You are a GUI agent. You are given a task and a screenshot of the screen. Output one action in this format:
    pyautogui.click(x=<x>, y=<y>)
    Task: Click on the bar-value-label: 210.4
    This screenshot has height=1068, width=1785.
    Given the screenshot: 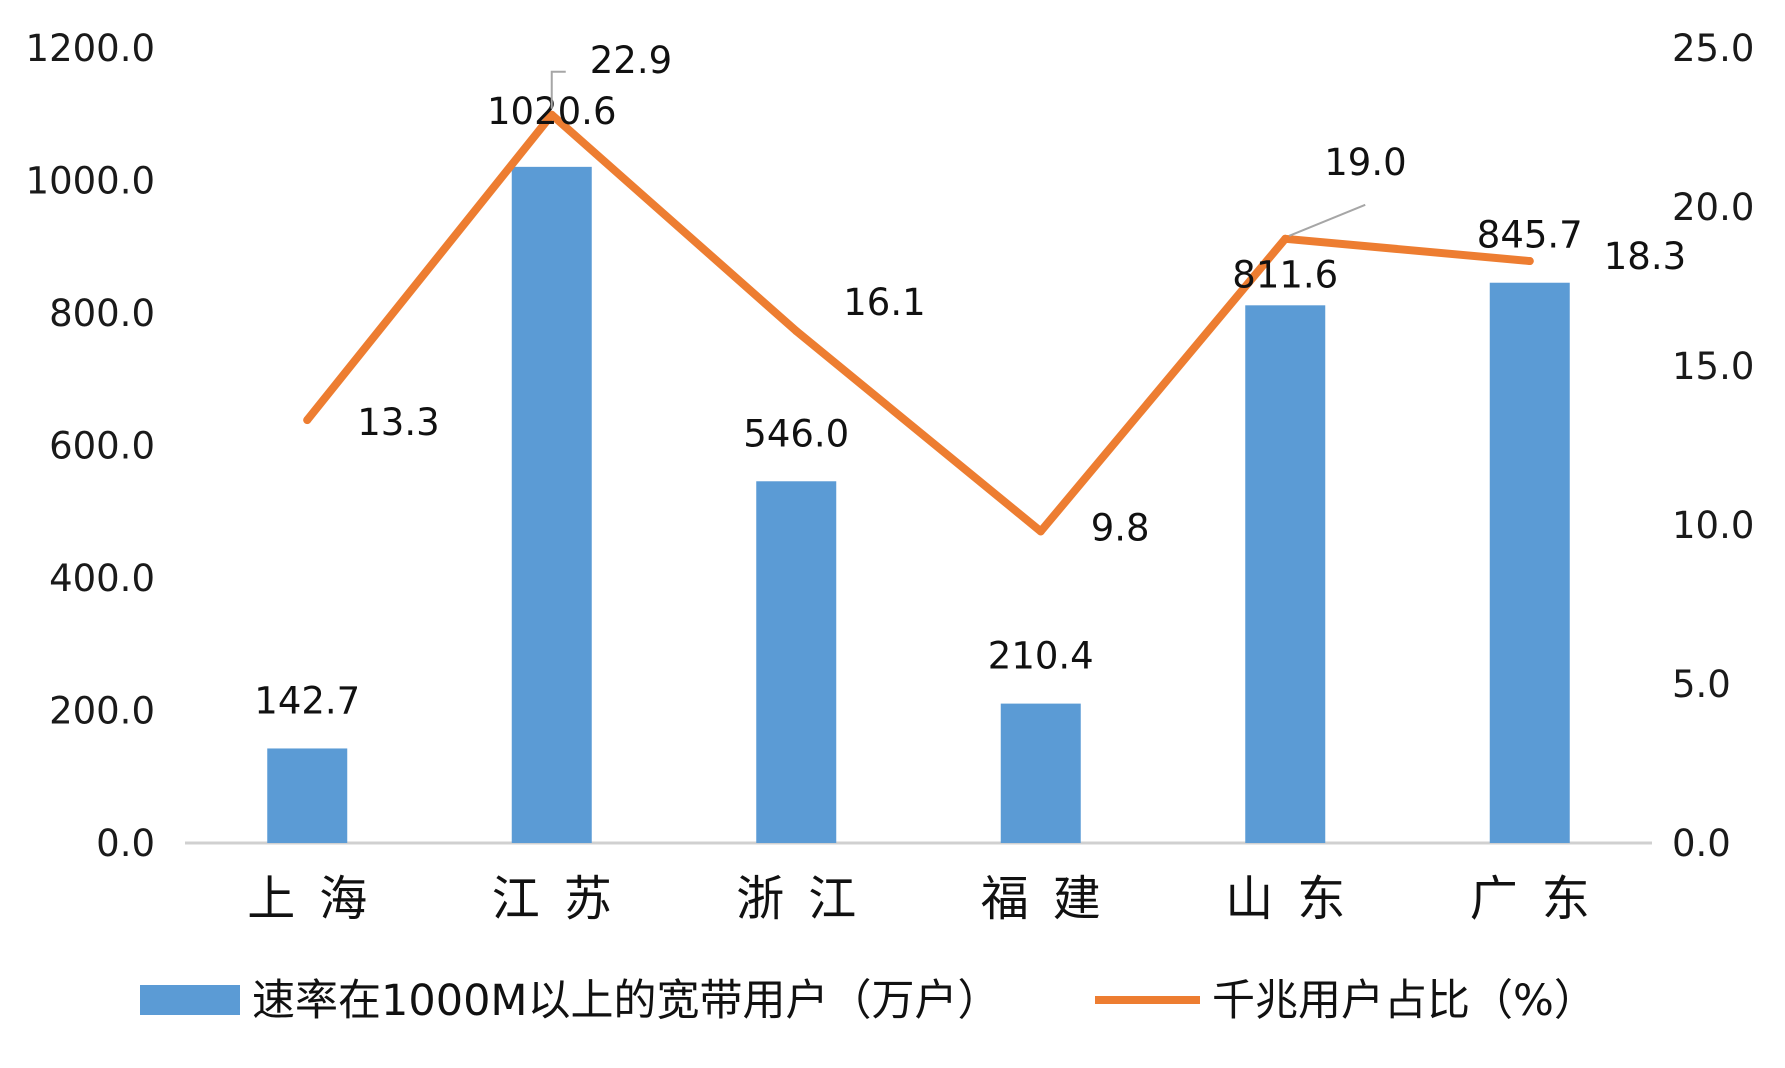 What is the action you would take?
    pyautogui.click(x=1041, y=656)
    